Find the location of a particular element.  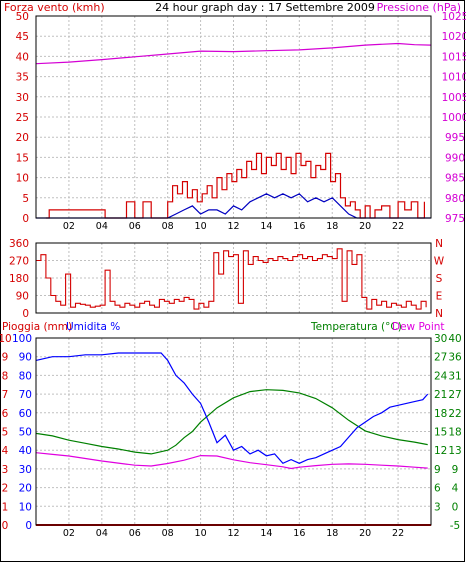

compass-tick-label: W is located at coordinates (439, 262).